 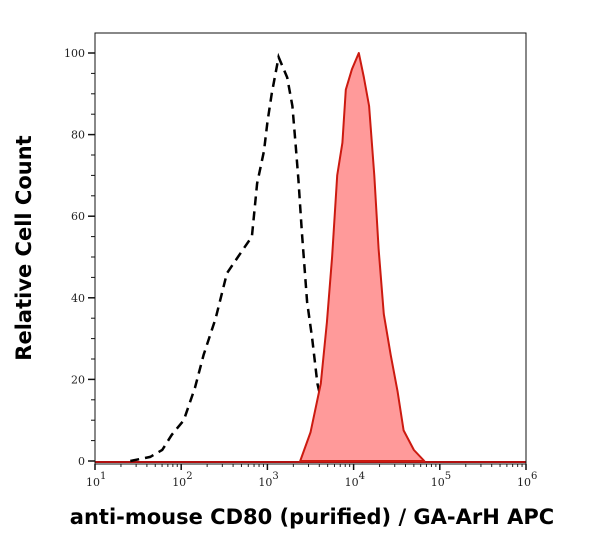 I want to click on y-axis-label: Relative Cell Count, so click(x=24, y=247).